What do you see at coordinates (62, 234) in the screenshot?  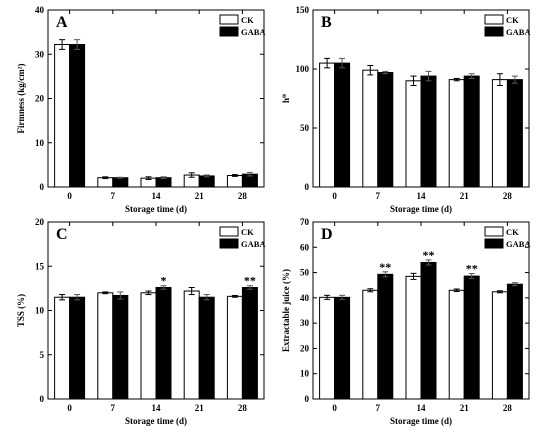 I see `panel-letter: C` at bounding box center [62, 234].